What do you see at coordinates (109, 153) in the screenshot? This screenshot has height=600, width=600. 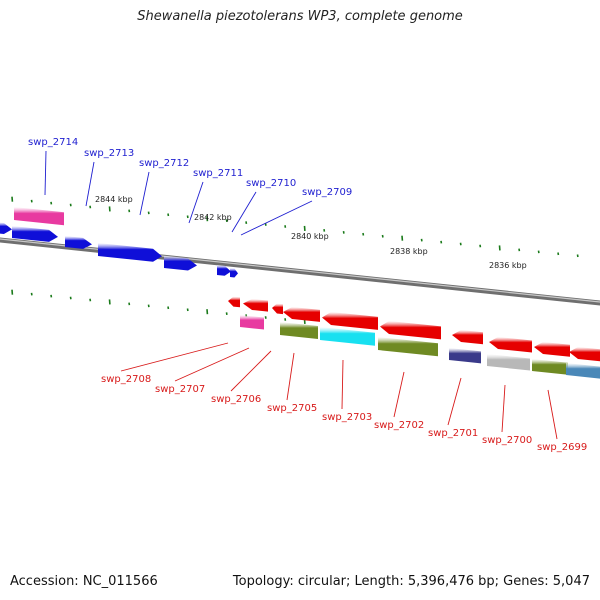 I see `forward-gene-label: swp_2713` at bounding box center [109, 153].